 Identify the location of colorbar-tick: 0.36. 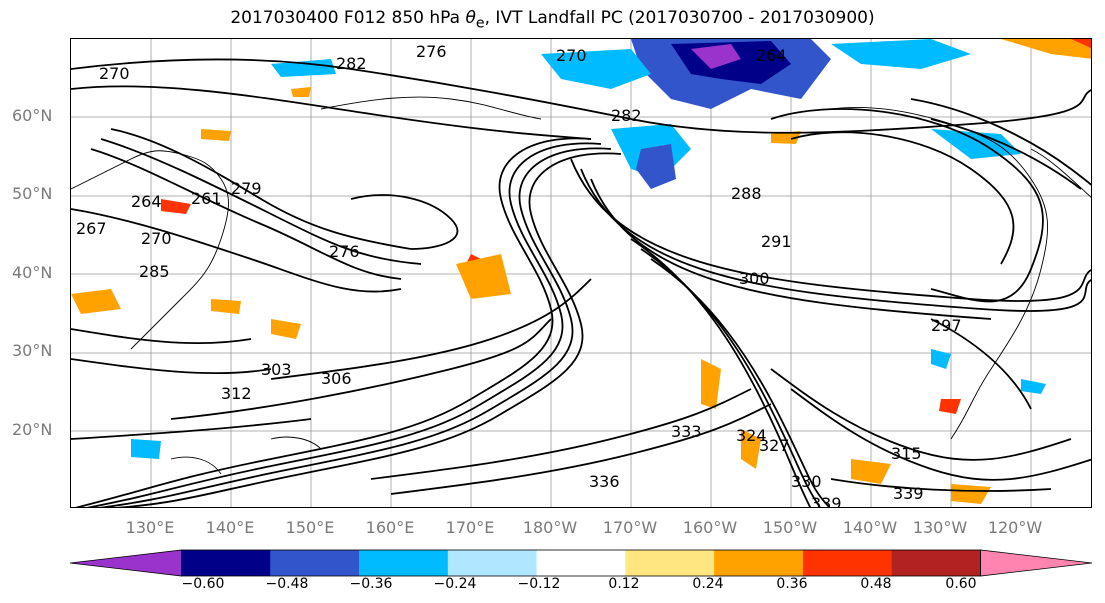
(792, 584).